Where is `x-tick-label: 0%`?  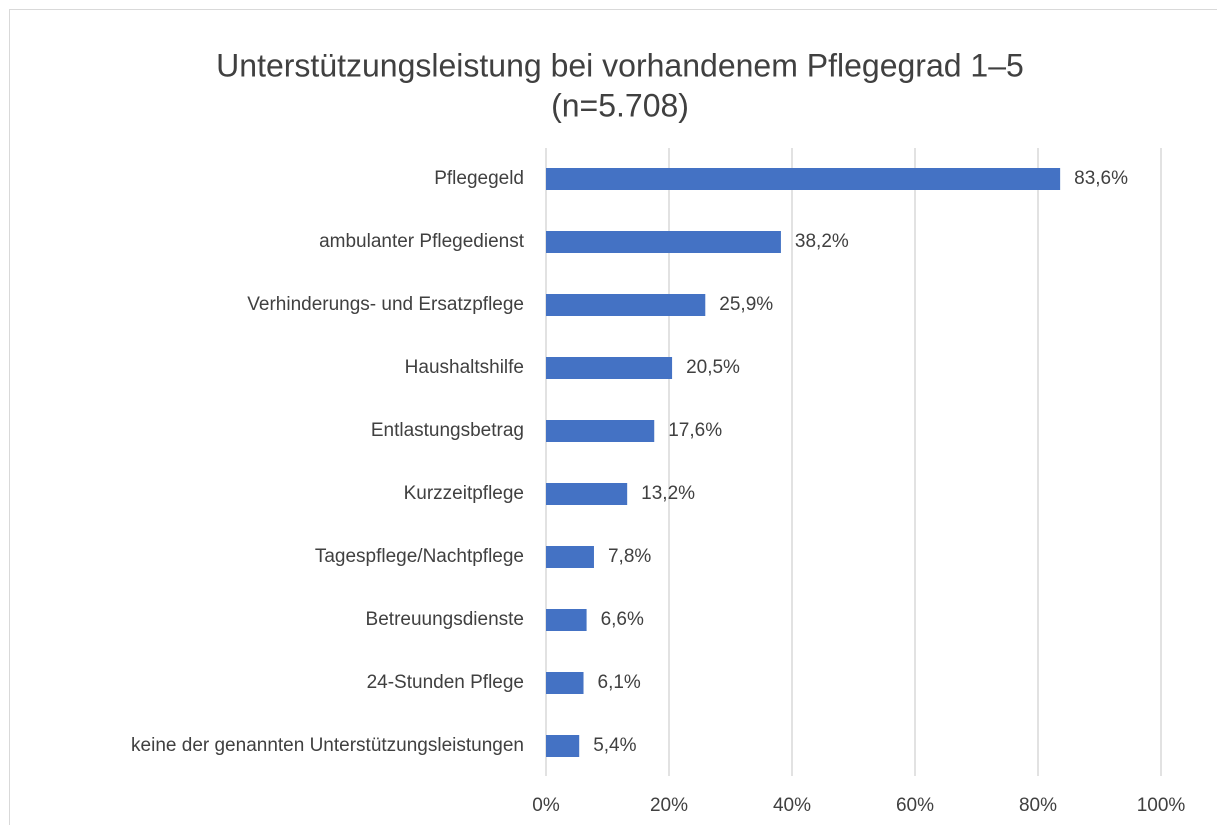
x-tick-label: 0% is located at coordinates (546, 805).